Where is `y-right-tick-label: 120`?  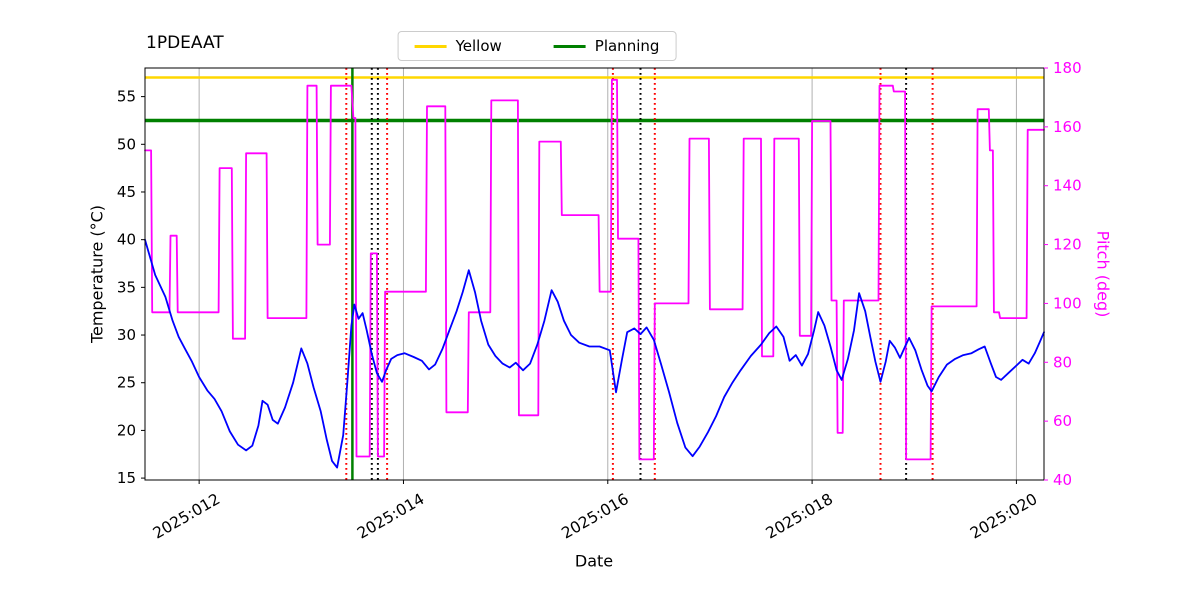 y-right-tick-label: 120 is located at coordinates (1067, 245).